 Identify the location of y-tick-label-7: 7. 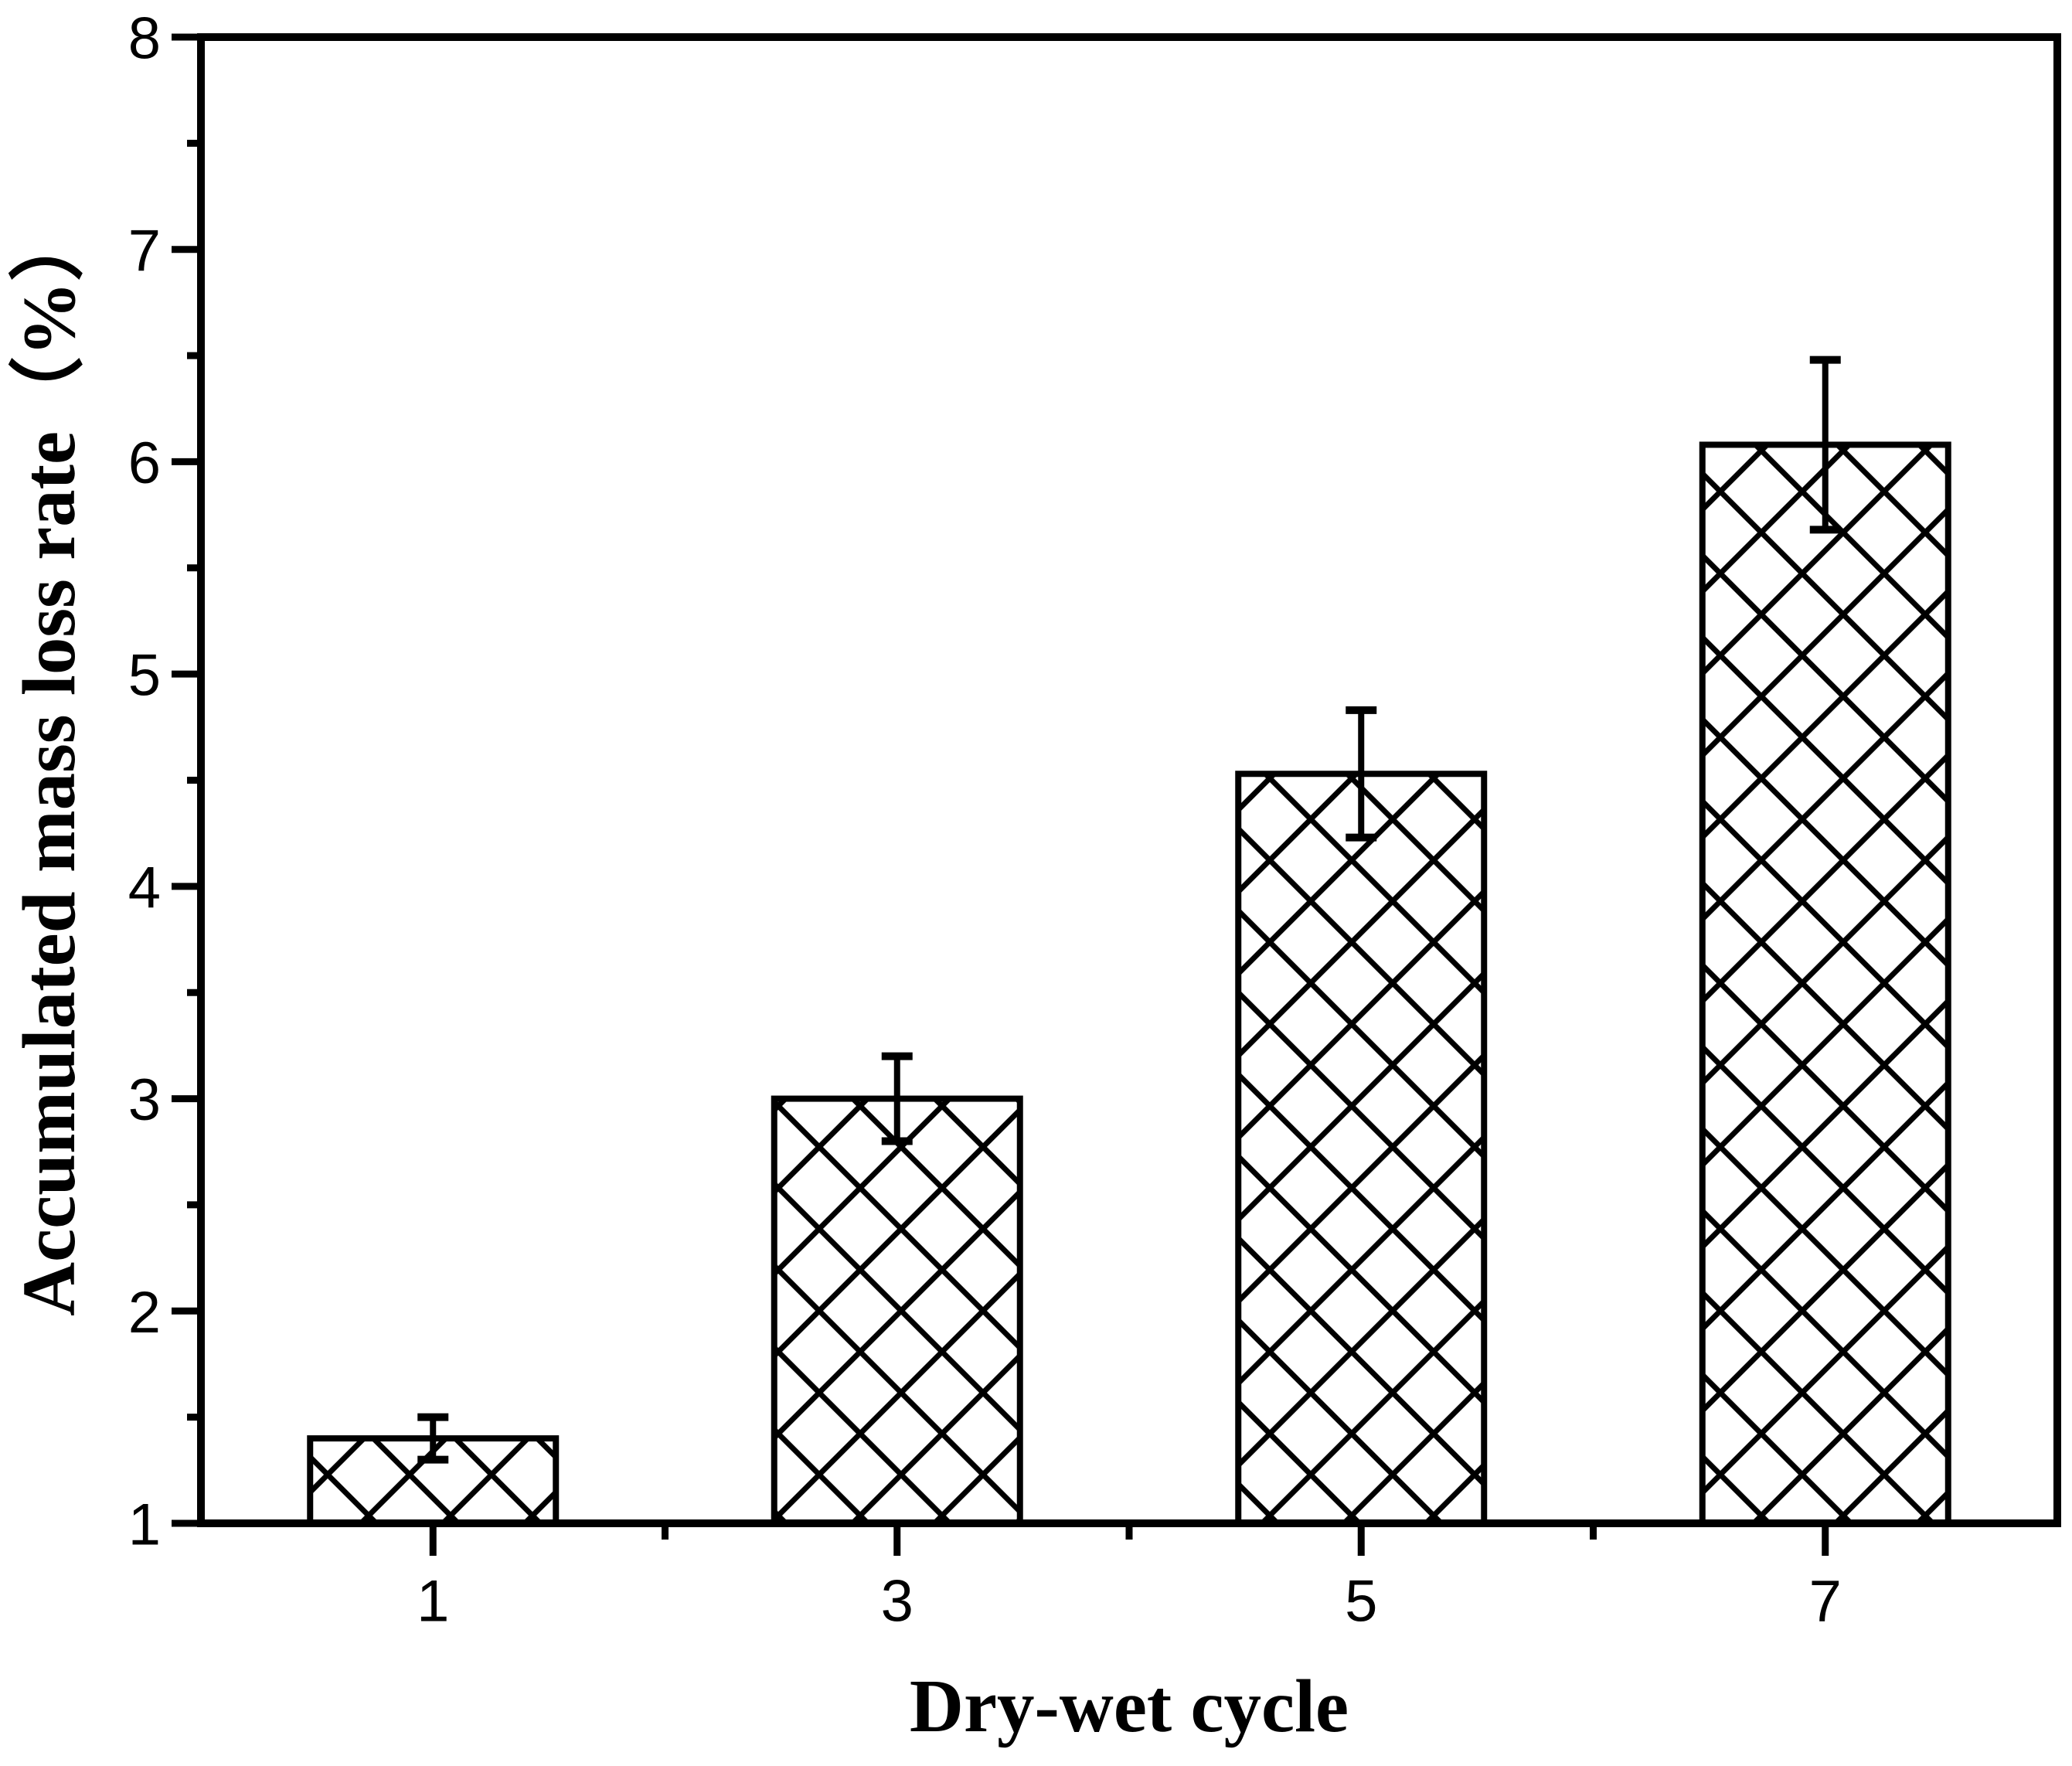
(144, 251).